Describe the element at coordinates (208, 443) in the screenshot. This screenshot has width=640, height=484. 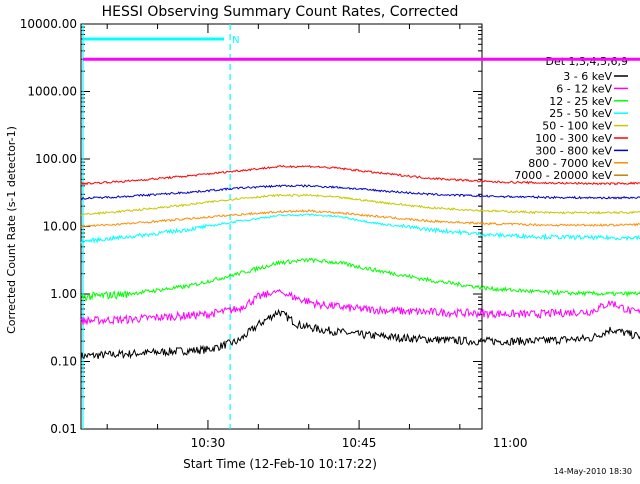
I see `x-tick-label: 10:30` at that location.